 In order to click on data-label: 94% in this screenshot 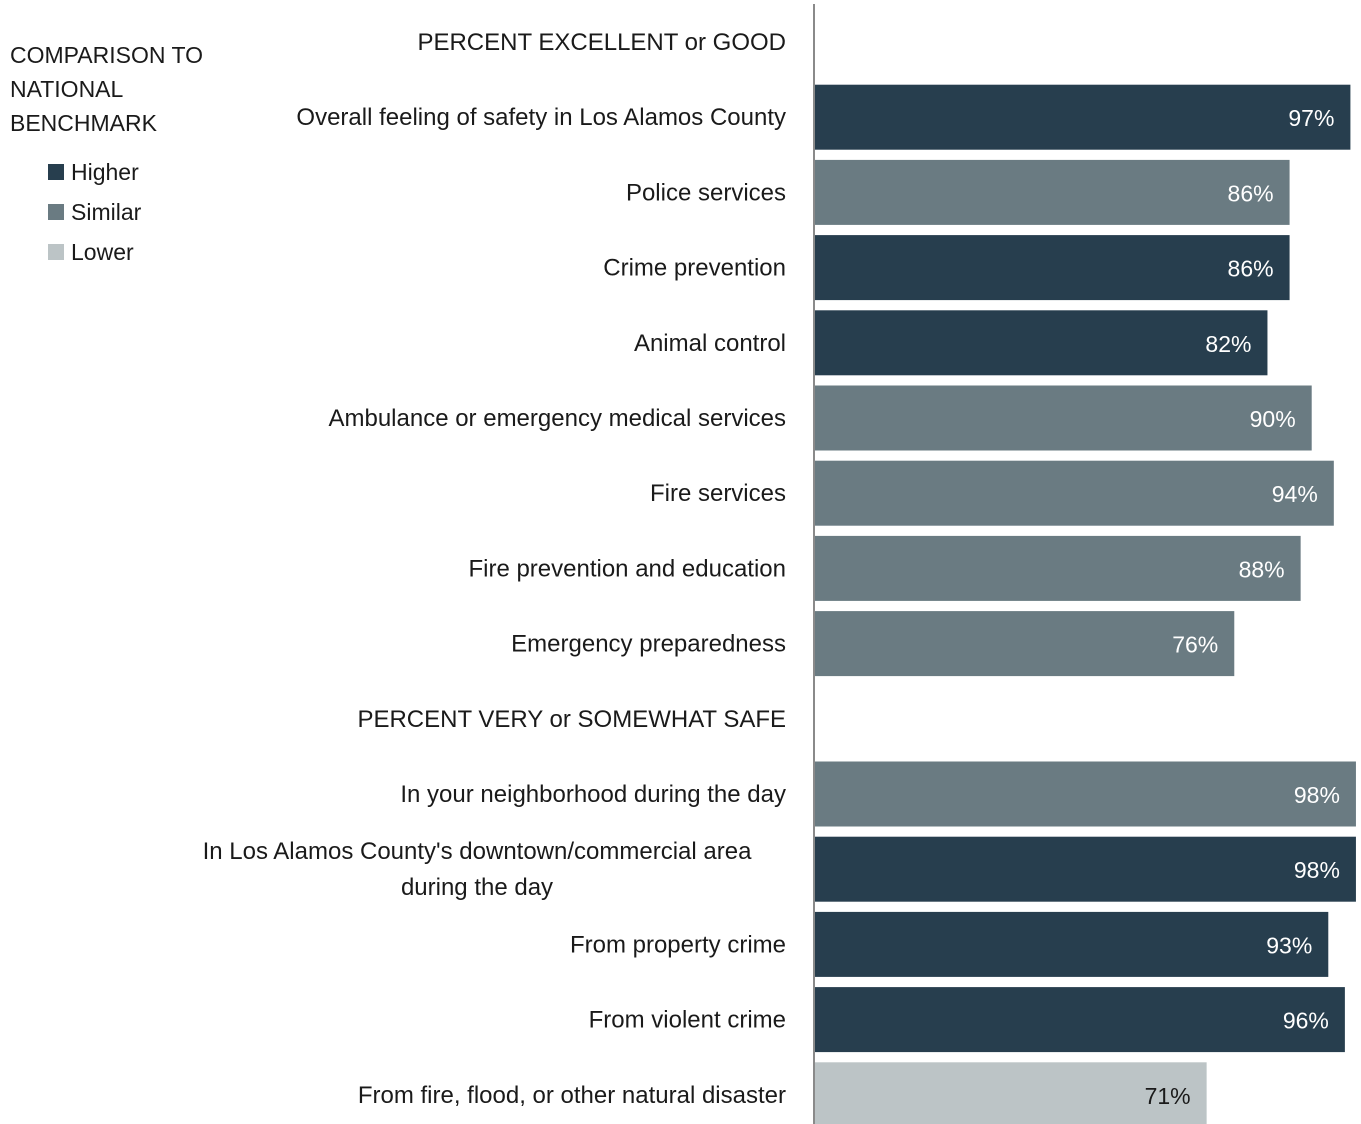, I will do `click(1295, 494)`.